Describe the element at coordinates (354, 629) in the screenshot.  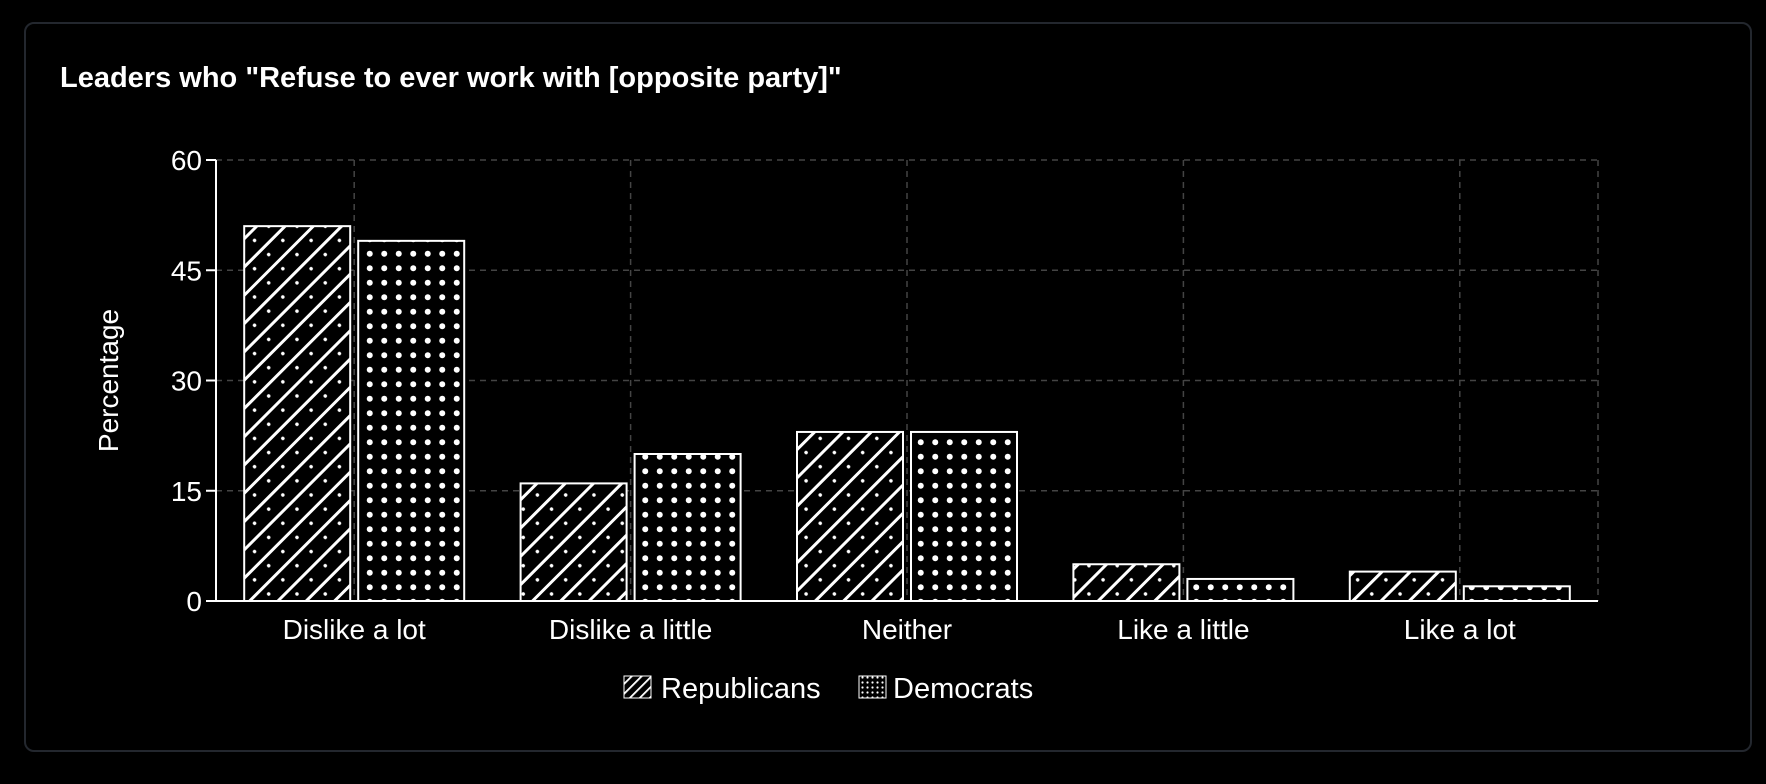
I see `x-tick-label: Dislike a lot` at that location.